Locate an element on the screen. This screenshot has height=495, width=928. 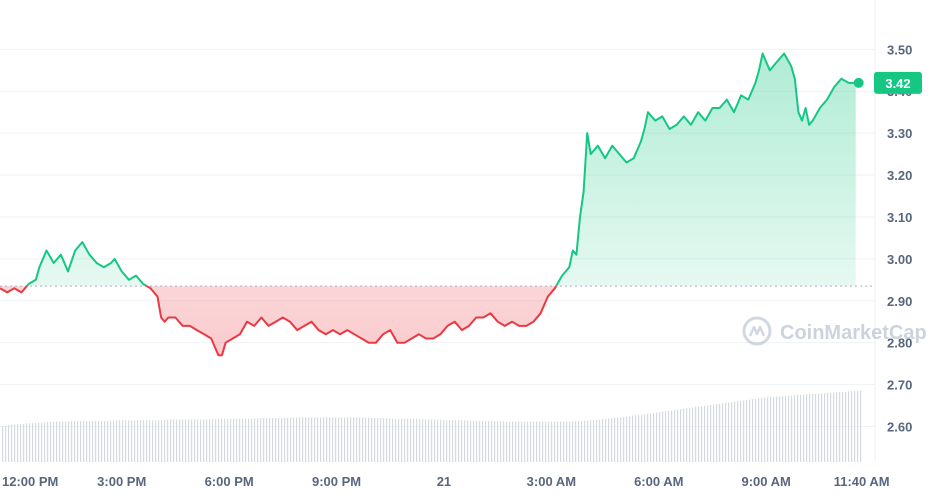
current-price-label: 3.42 is located at coordinates (897, 83).